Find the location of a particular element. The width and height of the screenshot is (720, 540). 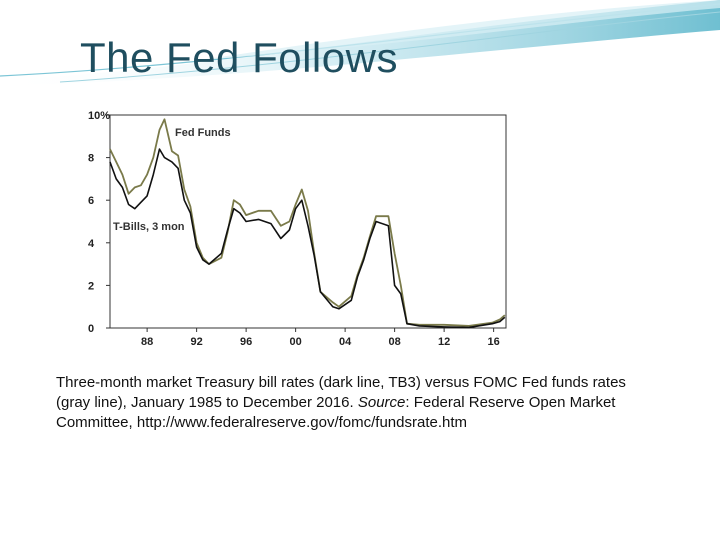

x-tick-label: 92 is located at coordinates (197, 342).